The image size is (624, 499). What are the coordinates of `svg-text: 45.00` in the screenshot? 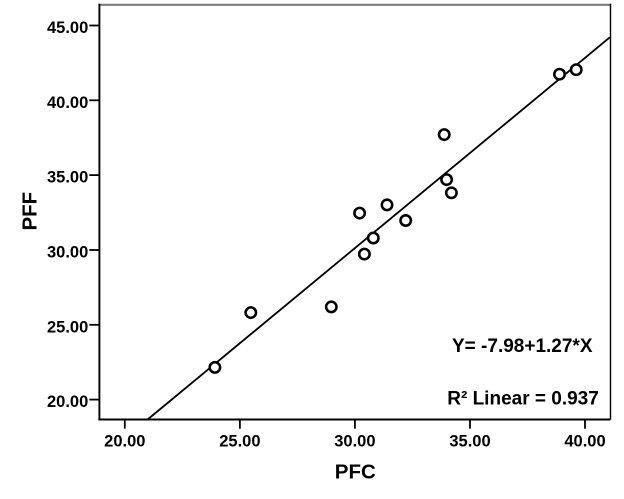 It's located at (67, 28).